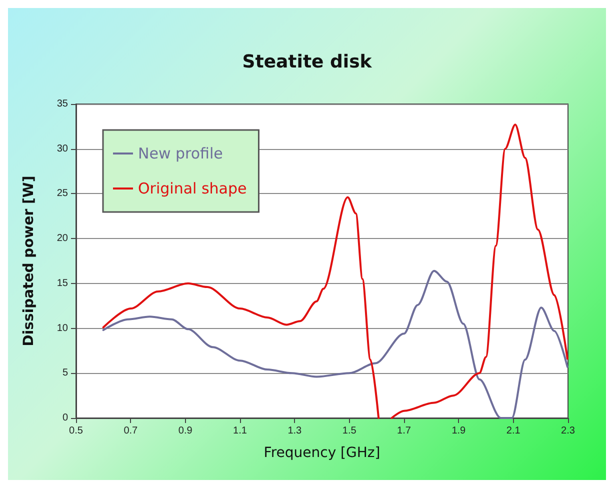 The height and width of the screenshot is (488, 614). Describe the element at coordinates (322, 453) in the screenshot. I see `x-axis-title: Frequency [GHz]` at that location.